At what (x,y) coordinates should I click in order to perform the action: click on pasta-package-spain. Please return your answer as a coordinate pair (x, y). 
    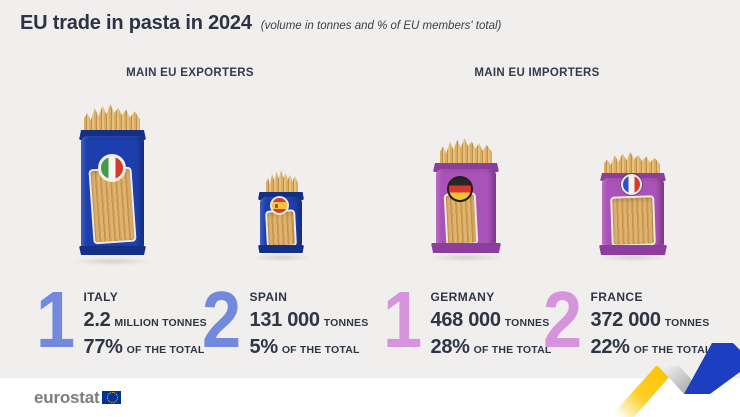
    Looking at the image, I should click on (282, 216).